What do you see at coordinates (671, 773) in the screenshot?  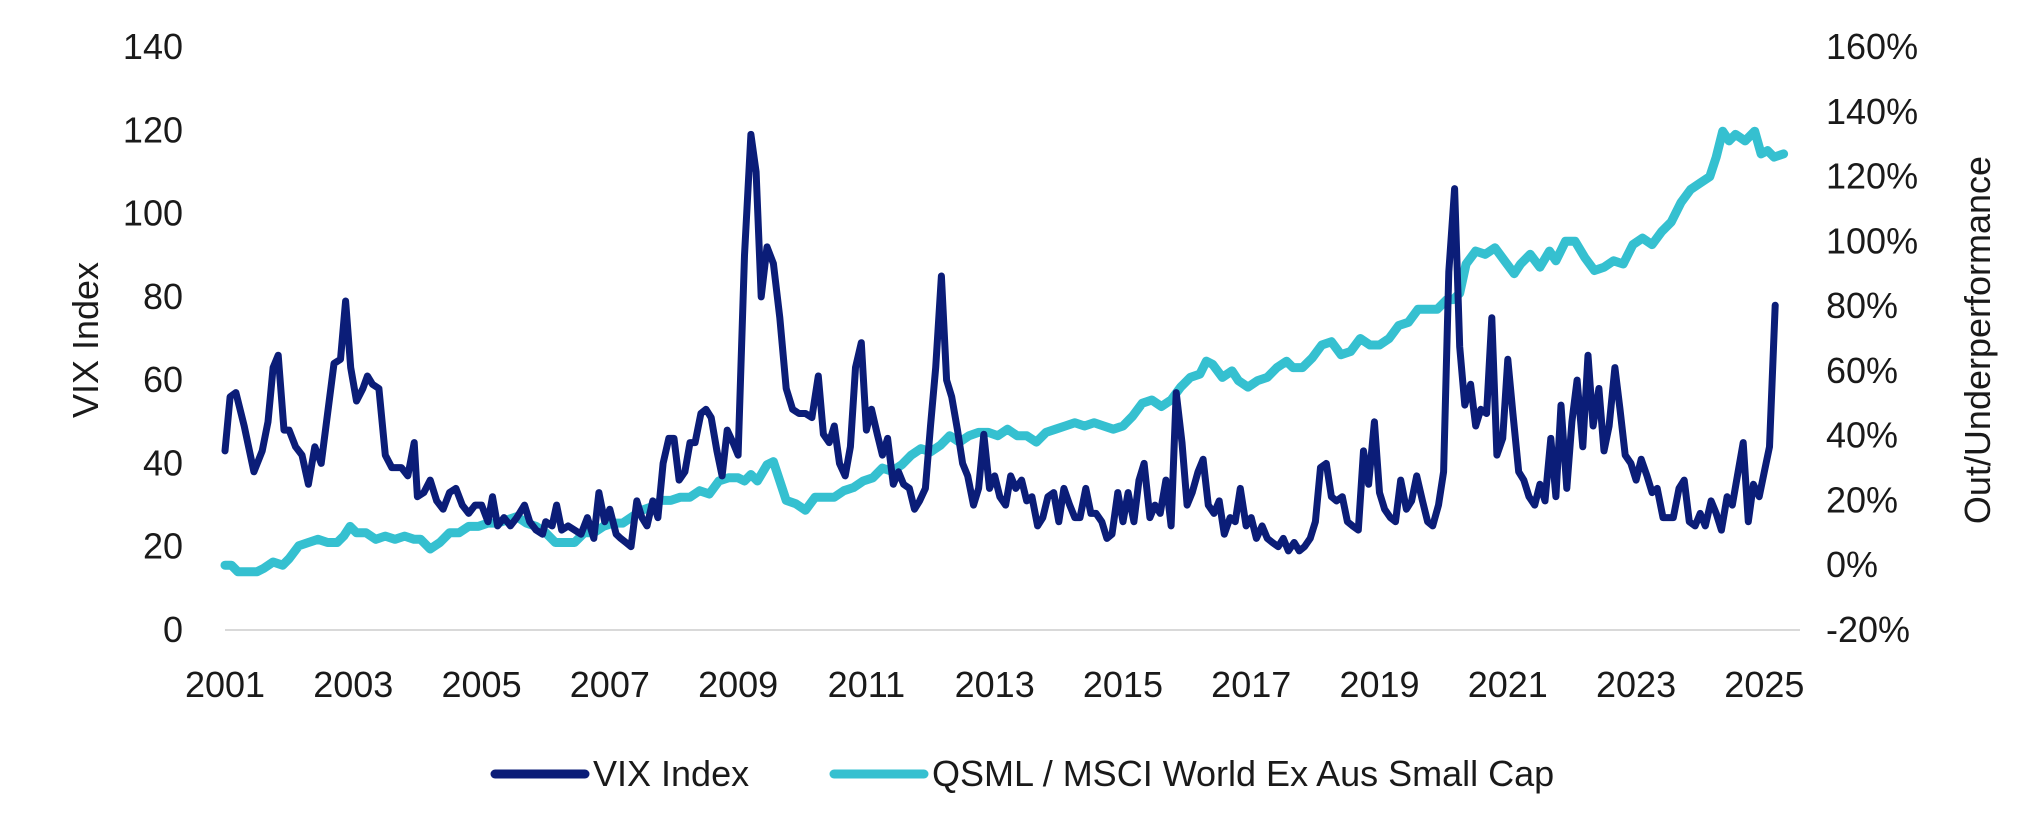 I see `legend-label-vix: VIX Index` at bounding box center [671, 773].